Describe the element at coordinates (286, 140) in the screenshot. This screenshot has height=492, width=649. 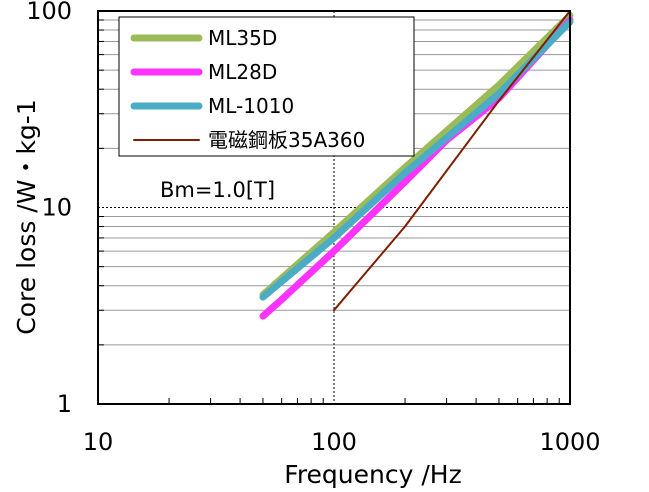
I see `legend-label-電磁鋼板35A360: 電磁鋼板35A360` at that location.